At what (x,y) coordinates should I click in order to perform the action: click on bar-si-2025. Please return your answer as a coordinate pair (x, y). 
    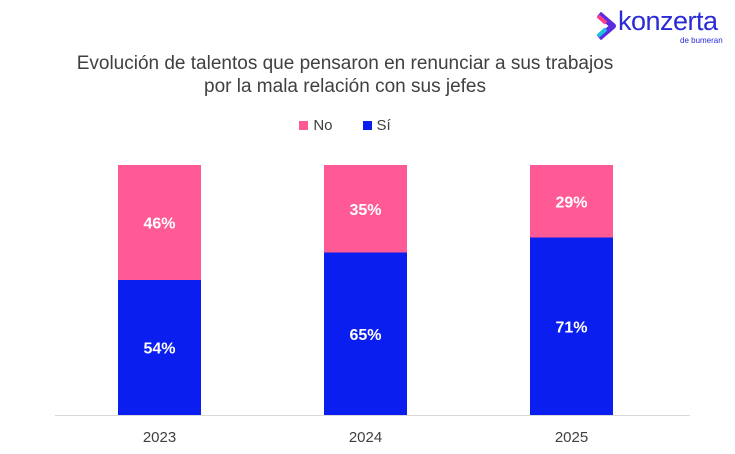
    Looking at the image, I should click on (571, 326).